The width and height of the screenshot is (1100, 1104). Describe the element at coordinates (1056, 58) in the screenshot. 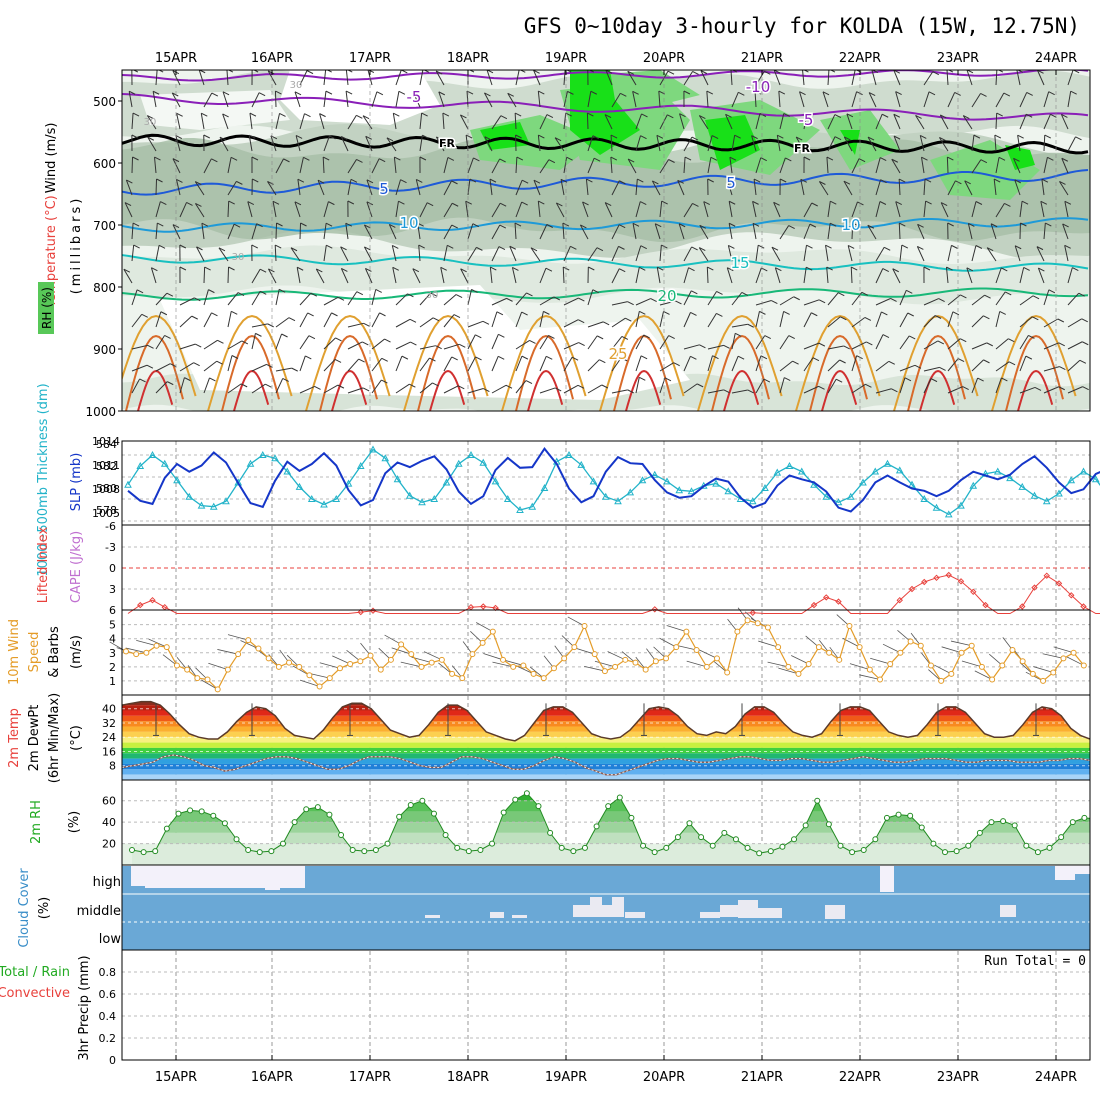

I see `date-label-top-24APR: 24APR` at that location.